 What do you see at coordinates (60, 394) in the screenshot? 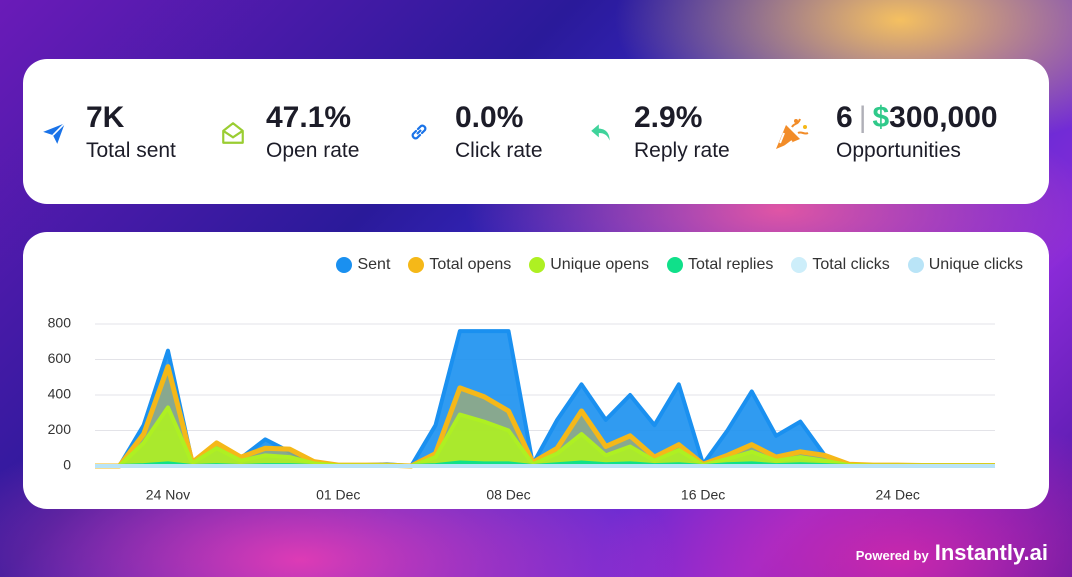
I see `y-tick-label: 400` at bounding box center [60, 394].